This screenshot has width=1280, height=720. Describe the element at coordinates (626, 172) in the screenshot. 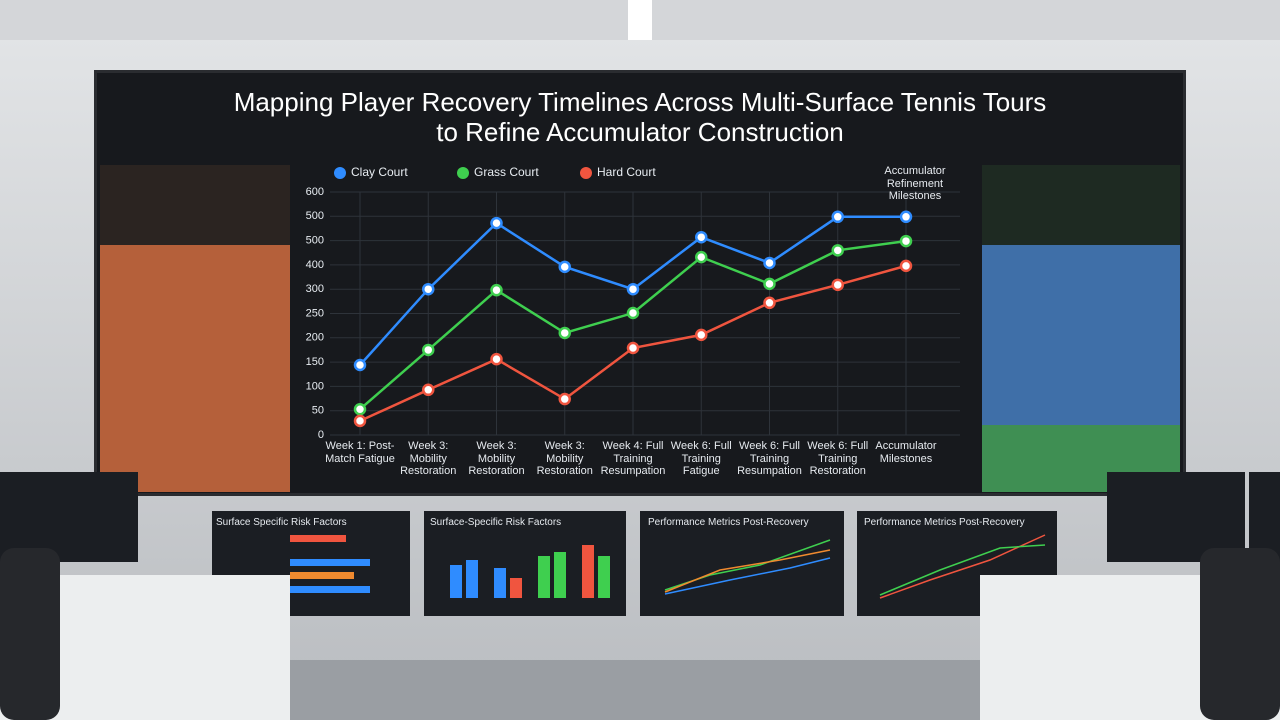

I see `legend-label: Hard Court` at that location.